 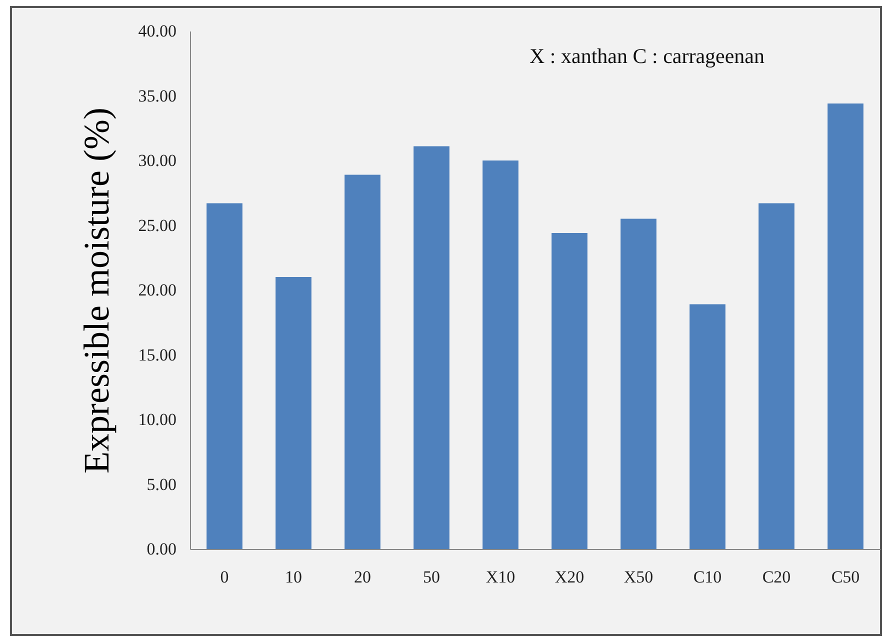 I want to click on y-axis-title: Expressible moisture (%), so click(x=96, y=291).